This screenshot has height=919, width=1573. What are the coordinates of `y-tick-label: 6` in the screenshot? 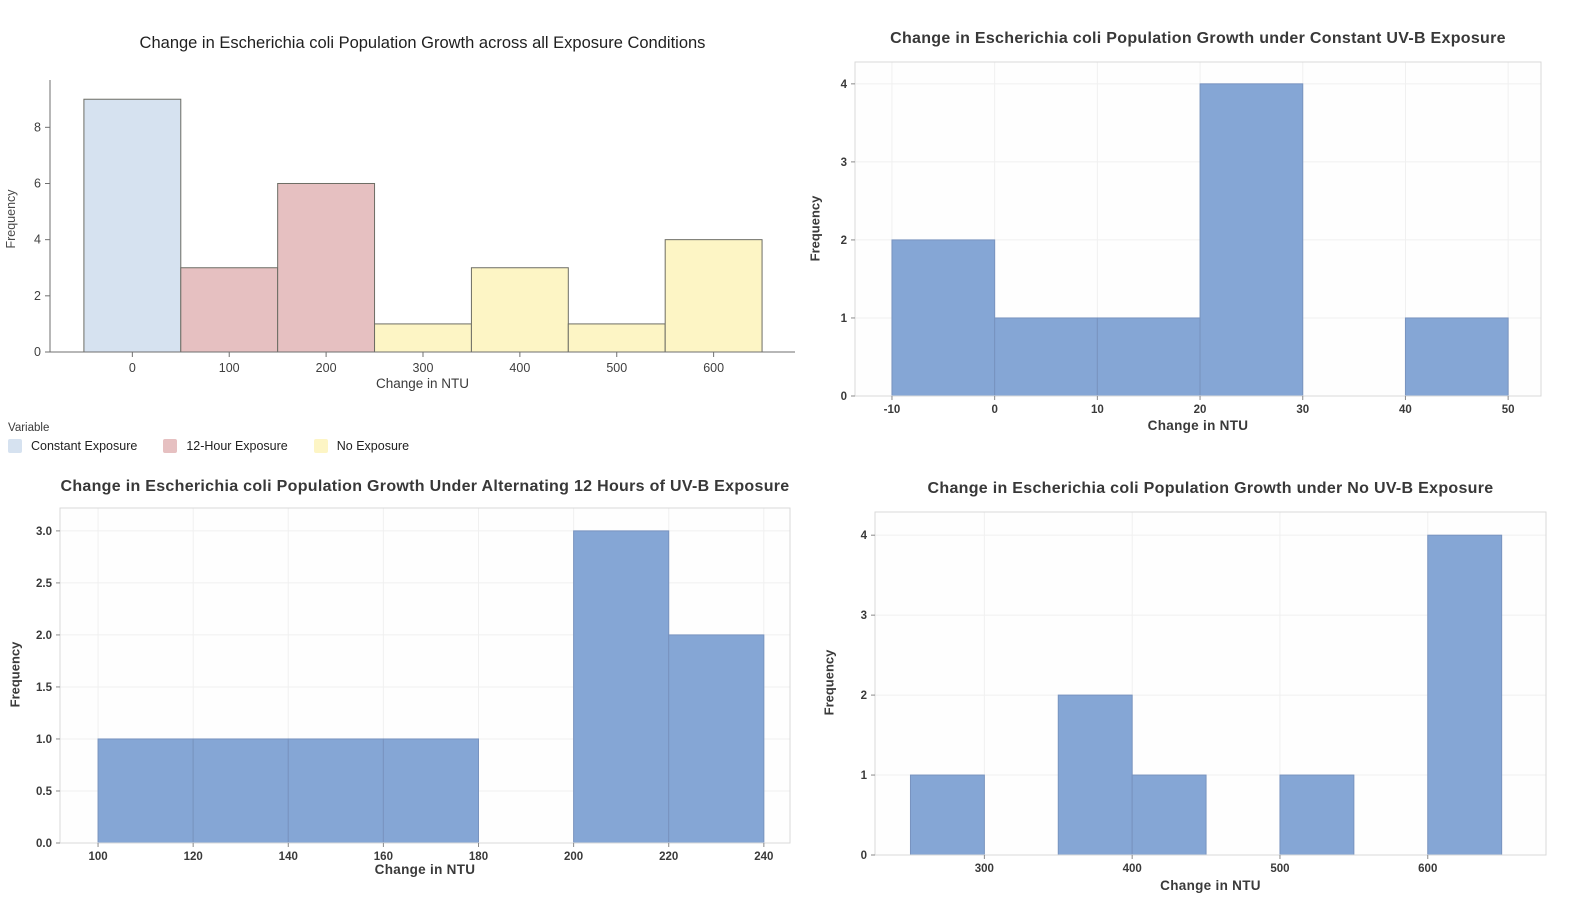 It's located at (37, 183).